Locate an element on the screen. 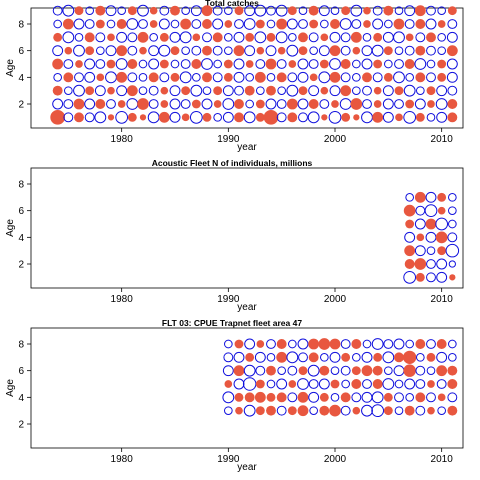  y-tick-label: 6 is located at coordinates (21, 51).